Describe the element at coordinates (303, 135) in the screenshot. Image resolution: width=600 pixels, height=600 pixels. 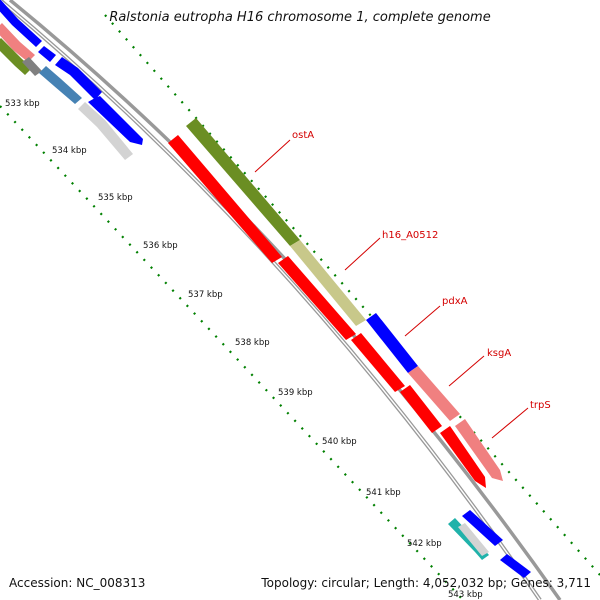
I see `gene-label-osta: ostA` at that location.